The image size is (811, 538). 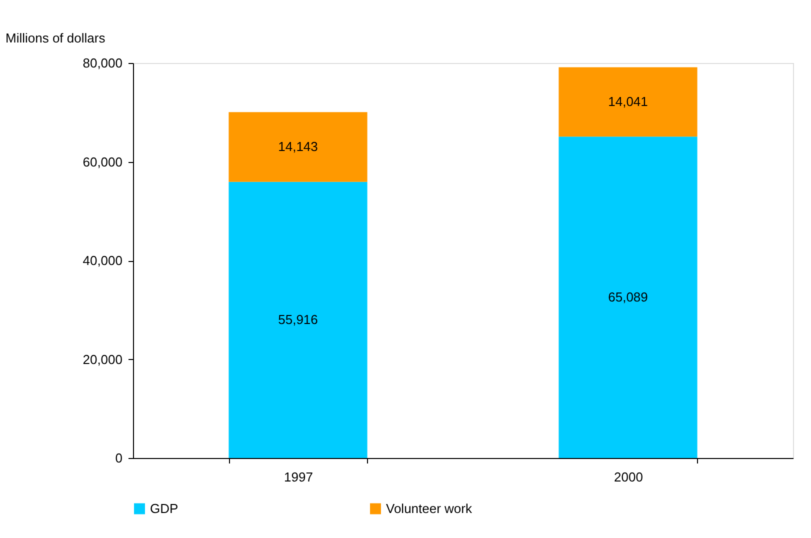 What do you see at coordinates (118, 458) in the screenshot?
I see `y-tick-label: 0` at bounding box center [118, 458].